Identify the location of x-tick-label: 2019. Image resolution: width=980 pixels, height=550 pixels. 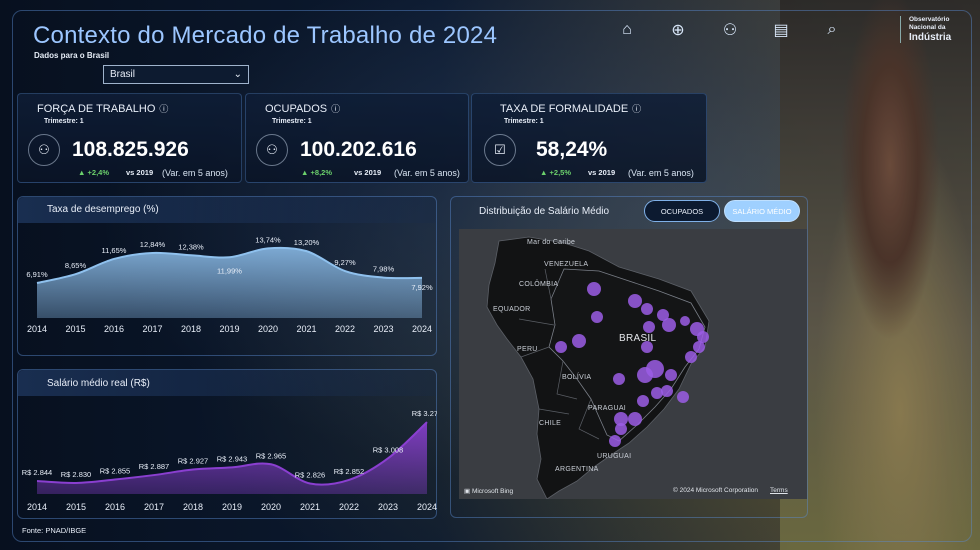
(229, 329).